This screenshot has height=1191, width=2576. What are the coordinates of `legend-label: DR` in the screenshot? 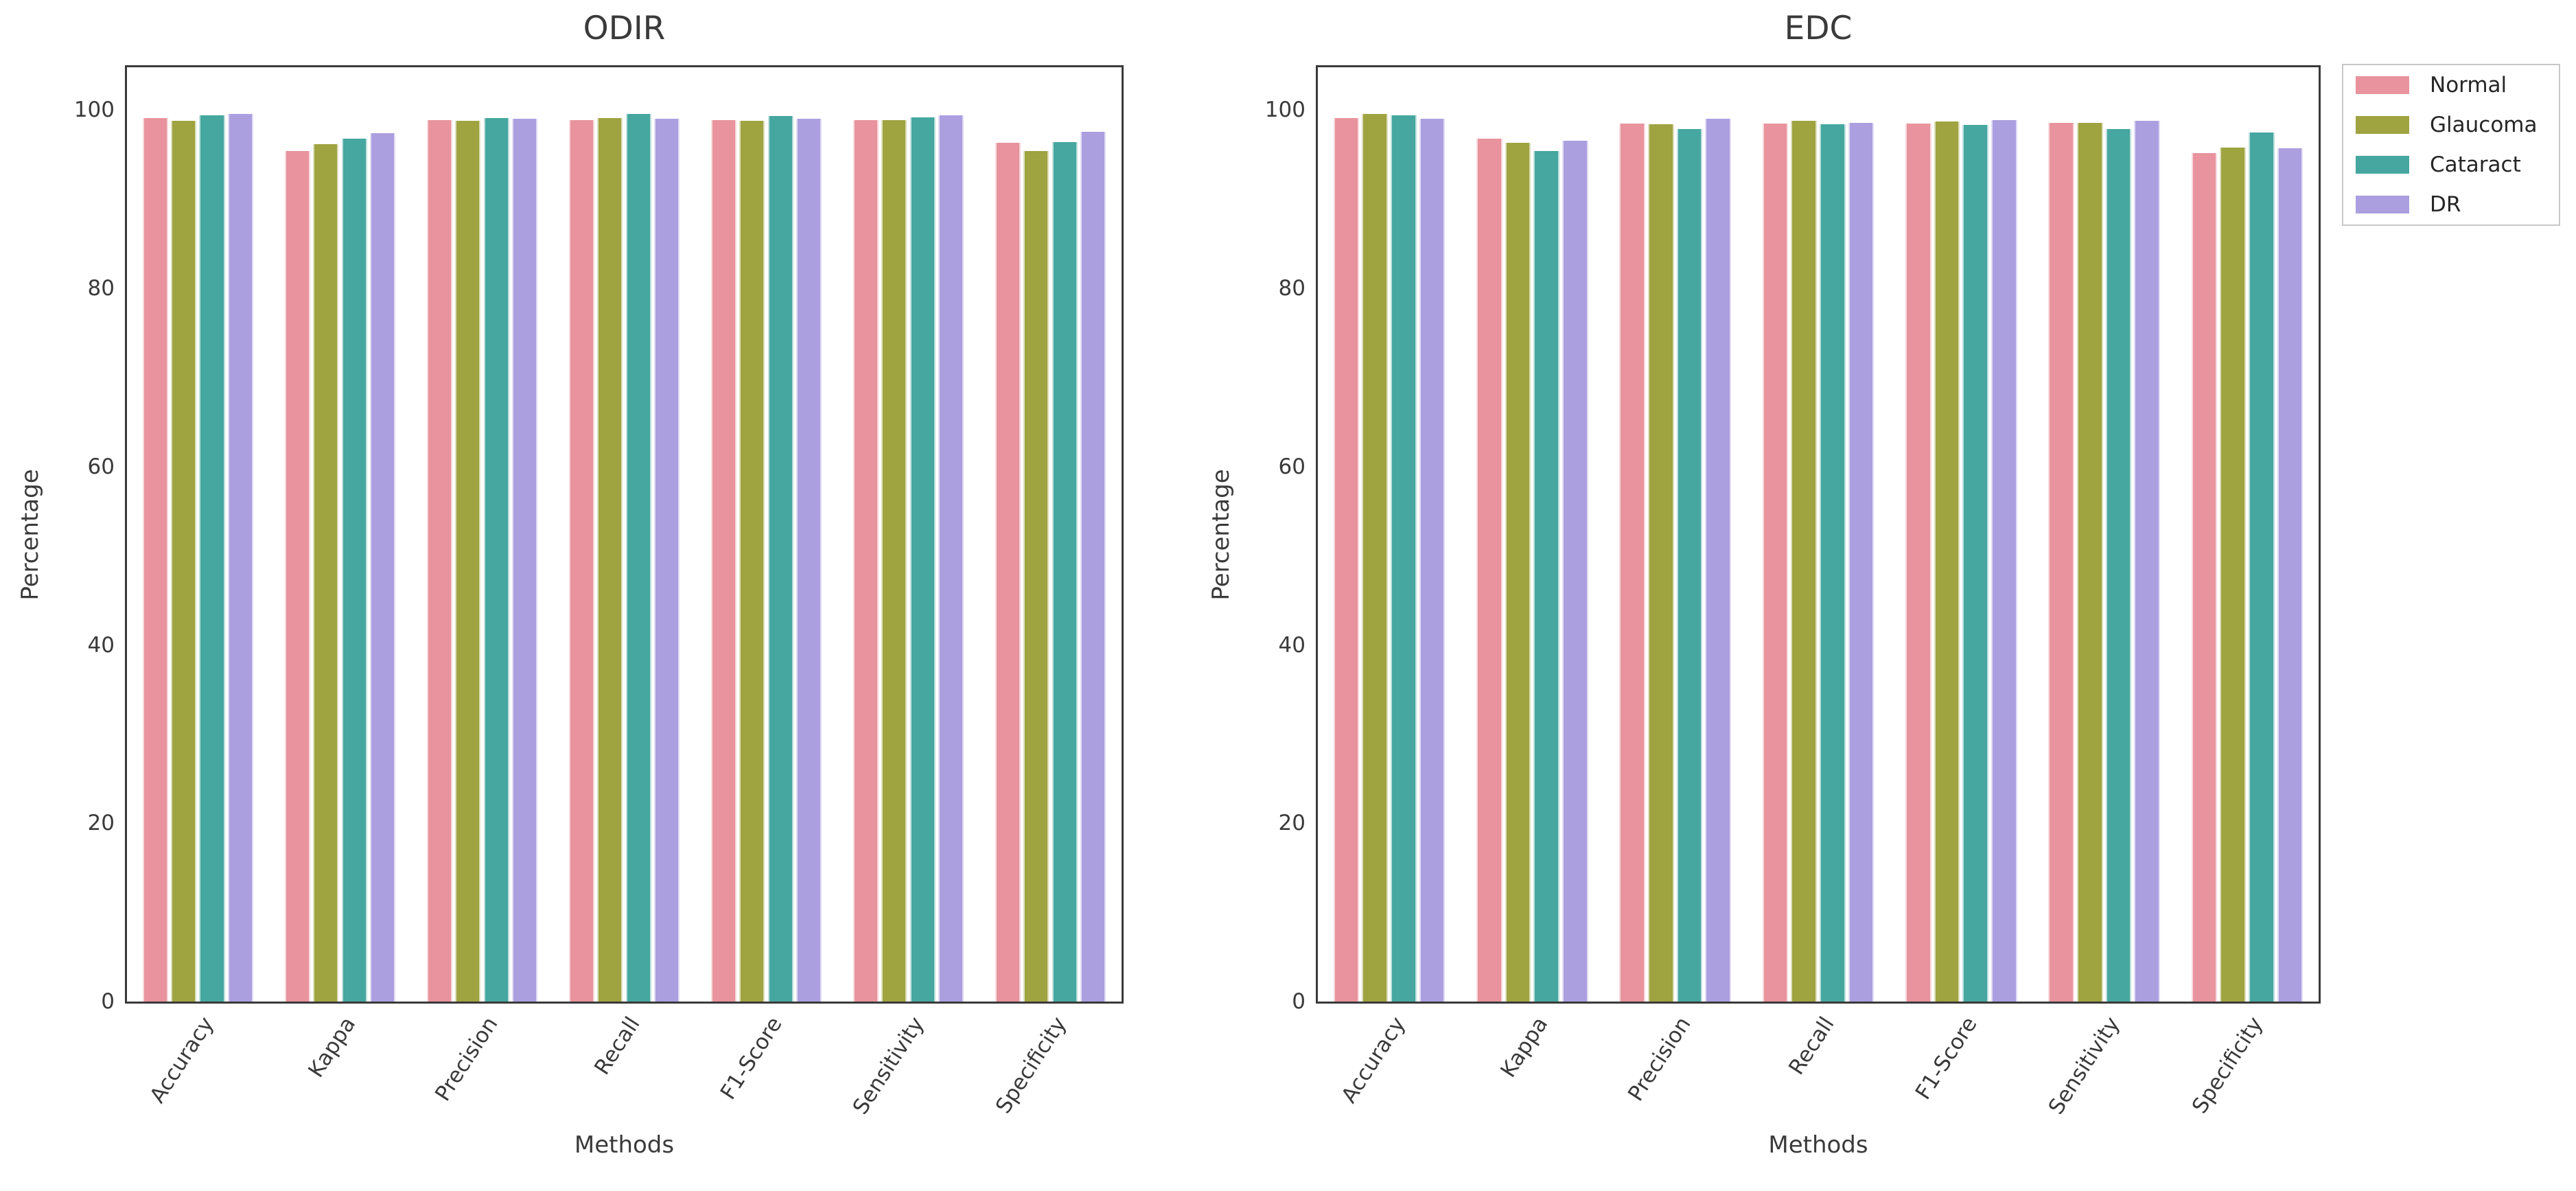 It's located at (2445, 204).